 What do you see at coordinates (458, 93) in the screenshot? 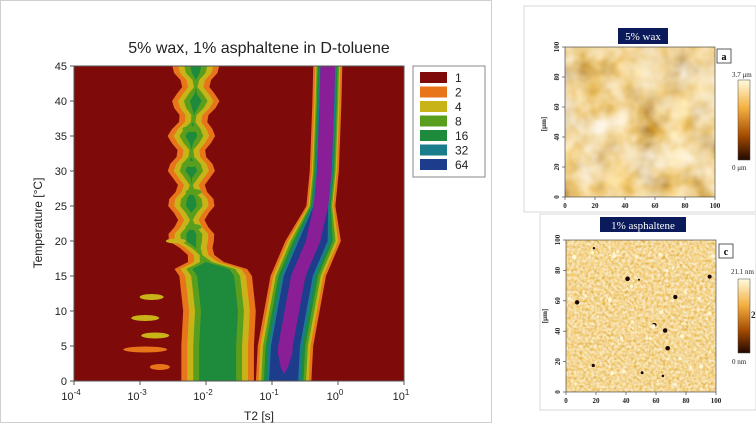
I see `legend-label: 2` at bounding box center [458, 93].